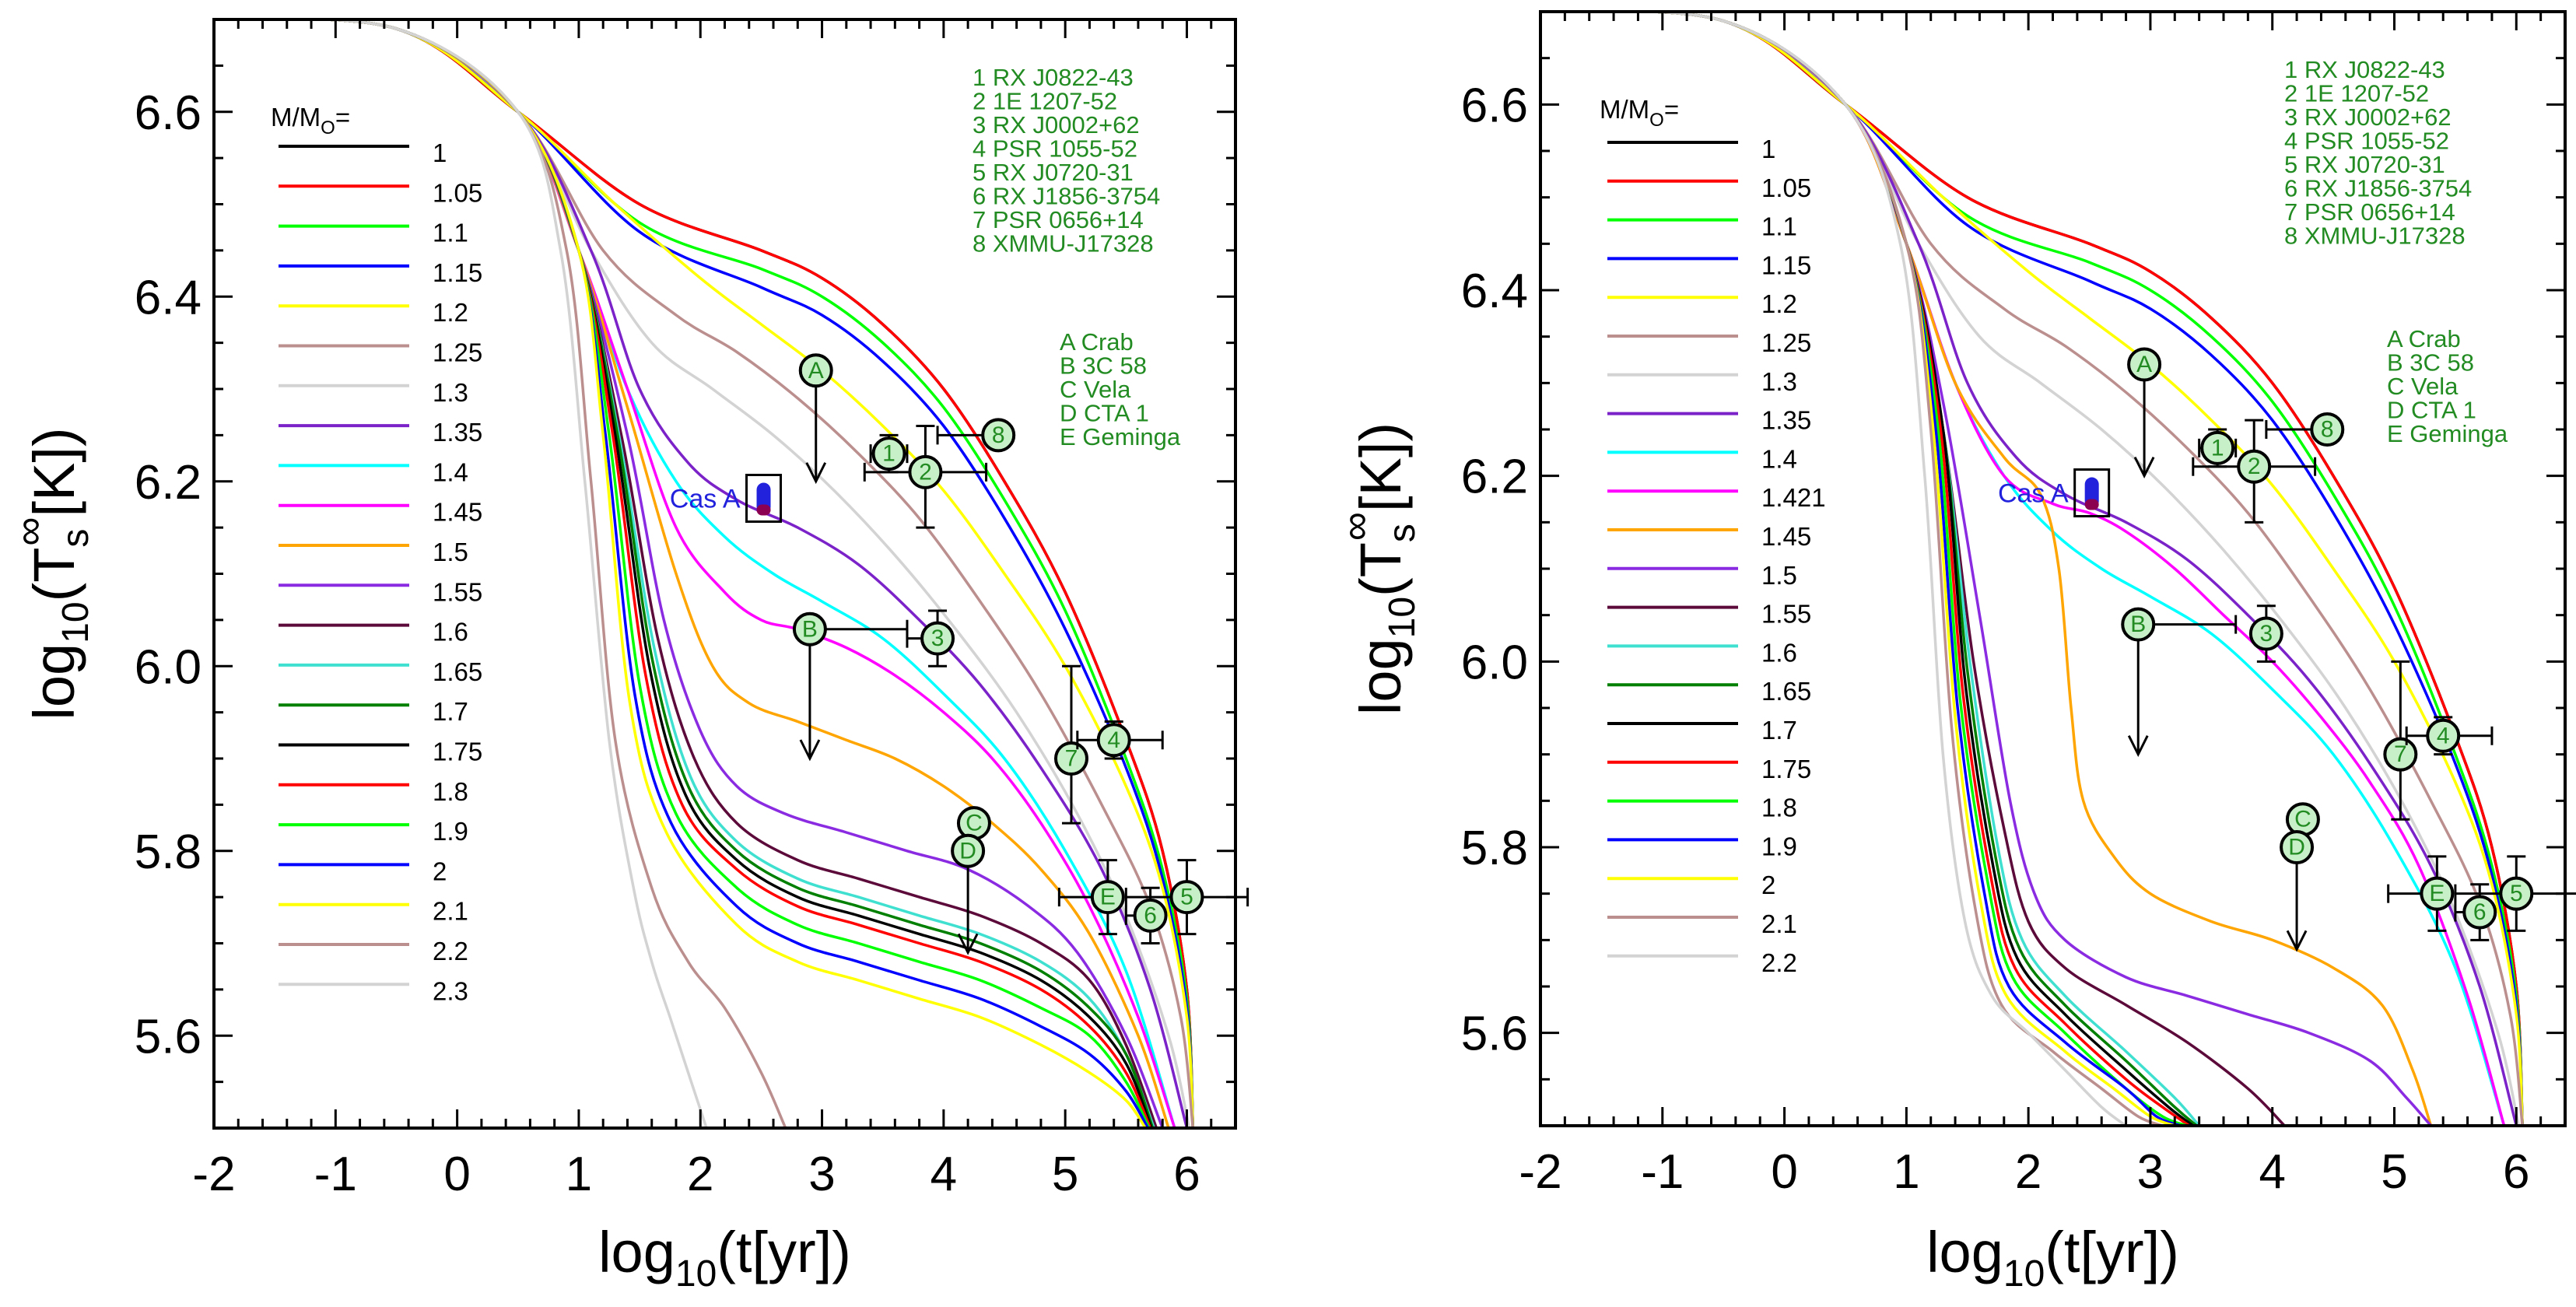  I want to click on y-tick-label: 5.6, so click(1494, 1034).